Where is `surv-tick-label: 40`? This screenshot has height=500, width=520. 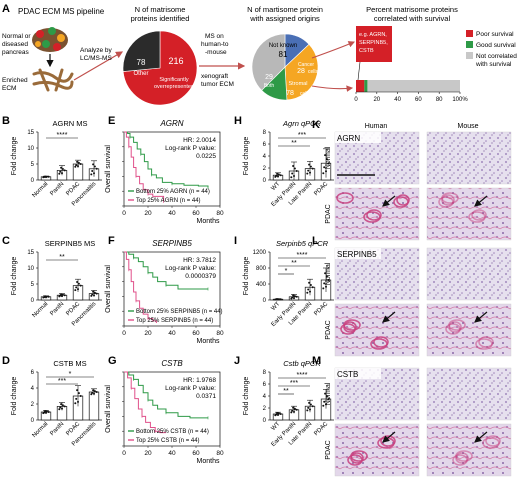
surv-tick-label: 40 is located at coordinates (397, 100).